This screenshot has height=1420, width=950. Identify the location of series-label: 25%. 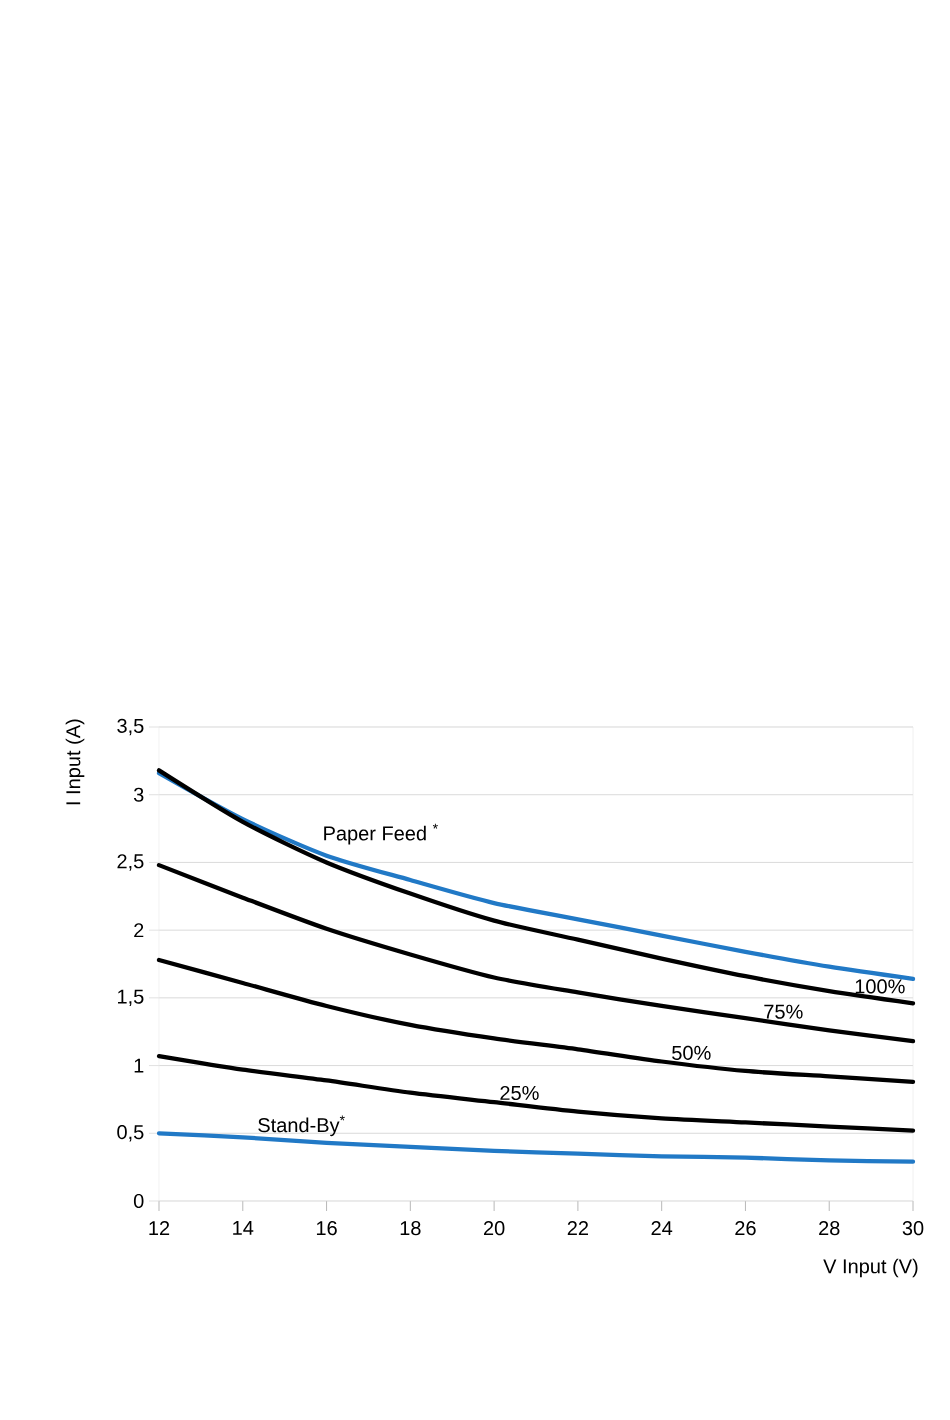
(519, 1093).